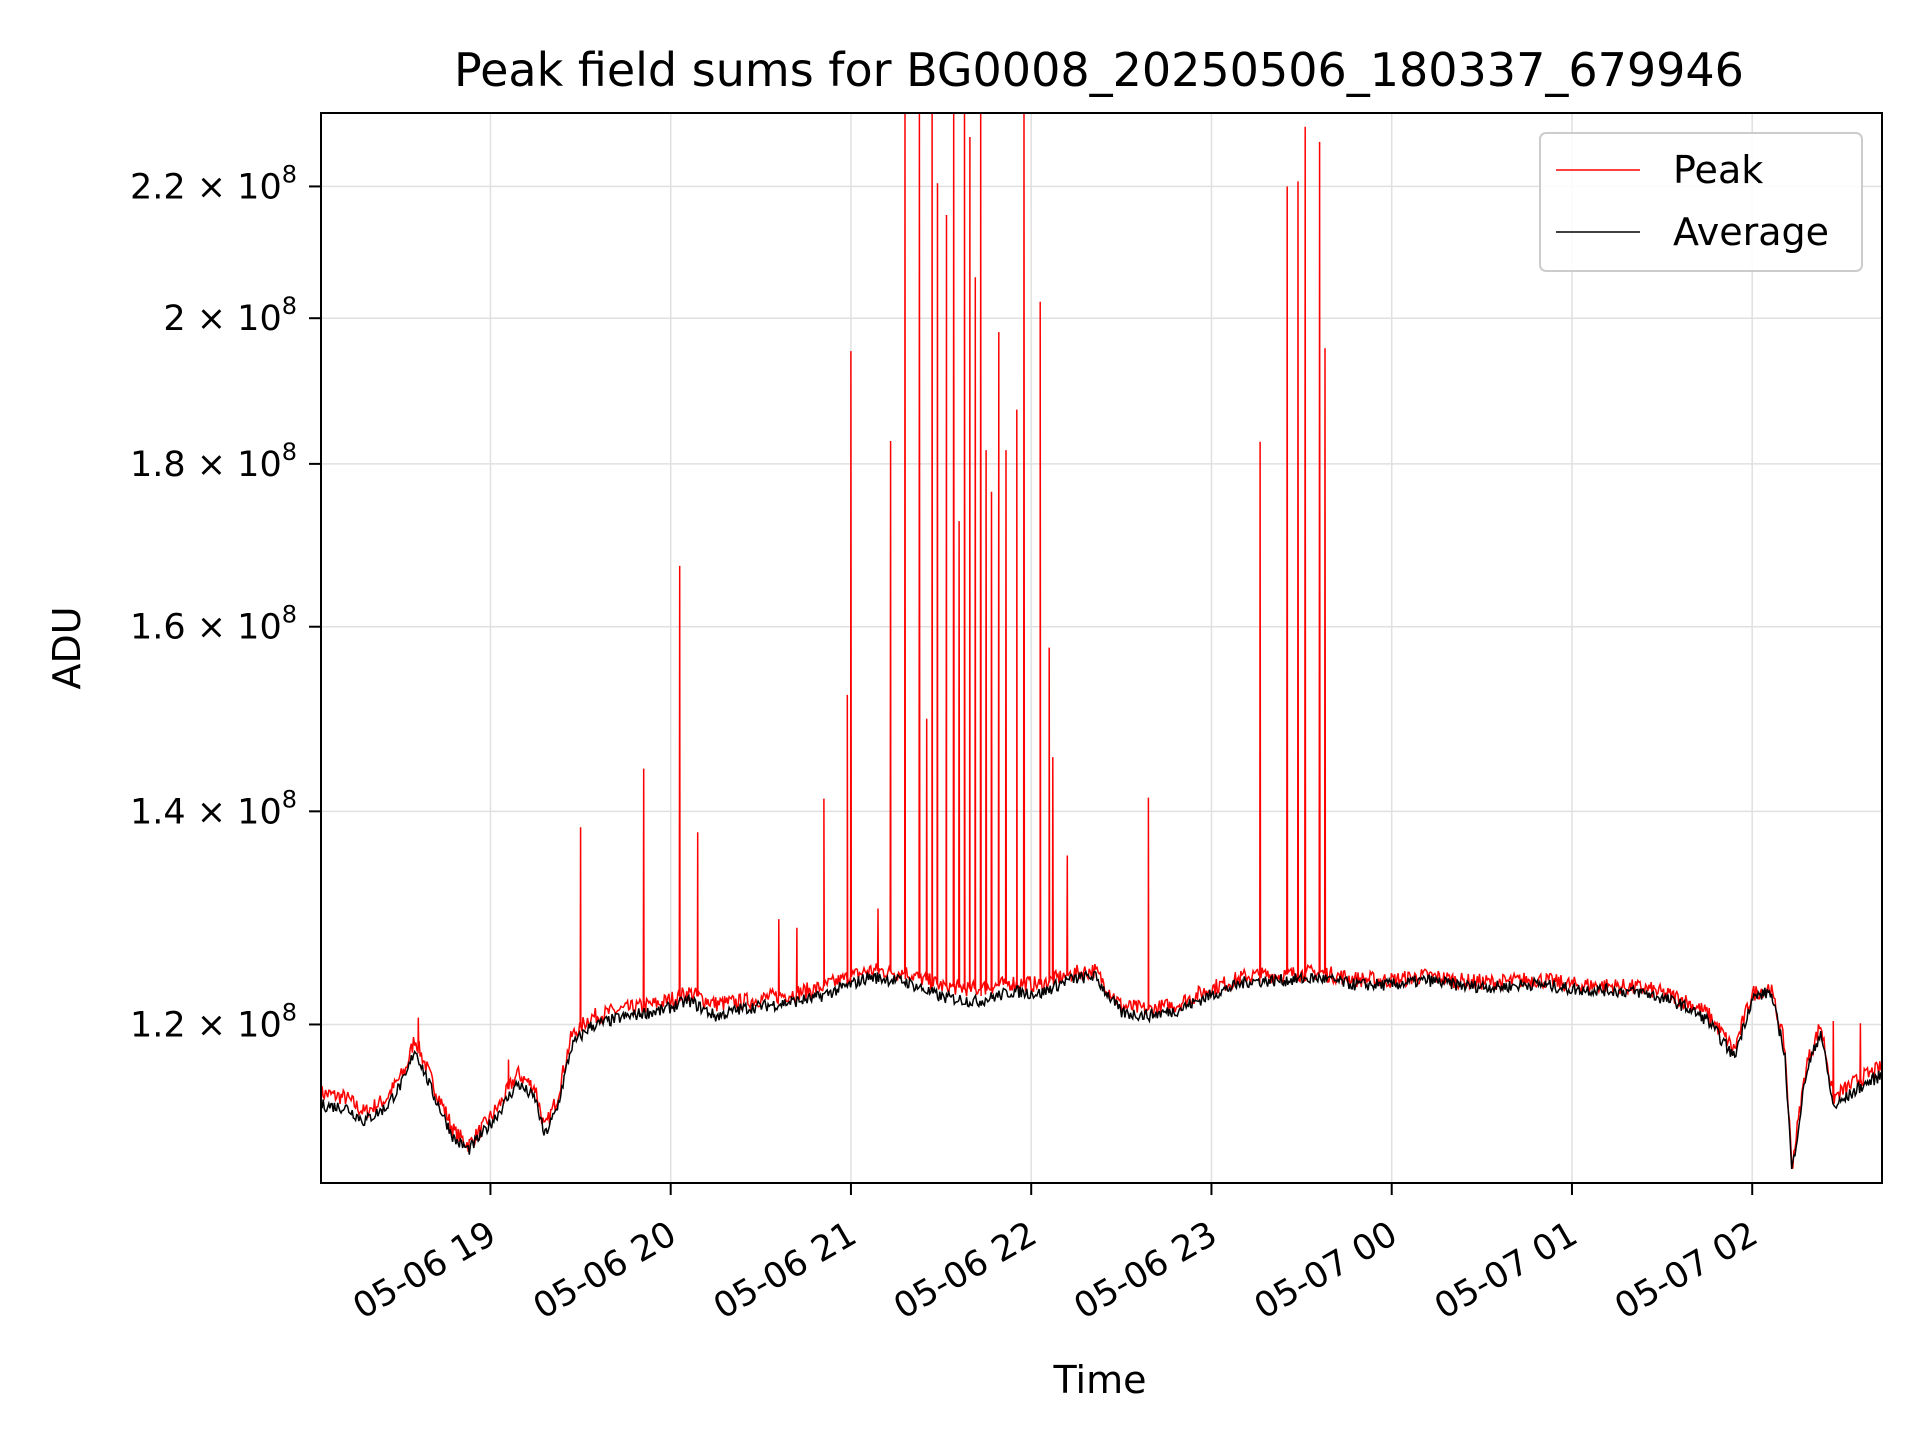  Describe the element at coordinates (1718, 170) in the screenshot. I see `legend-label-peak: Peak` at that location.